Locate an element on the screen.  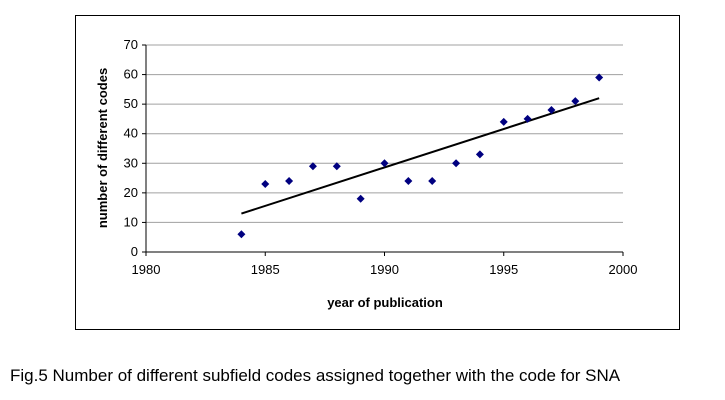
trendline-group is located at coordinates (420, 156).